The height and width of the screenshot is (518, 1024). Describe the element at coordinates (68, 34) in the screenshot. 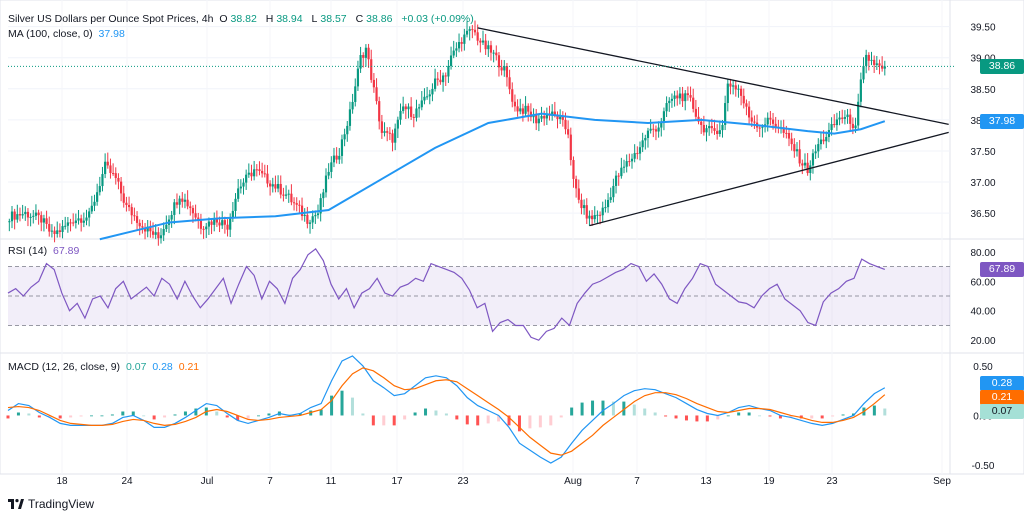

I see `ma-legend: MA (100, close, 0) 37.98` at that location.